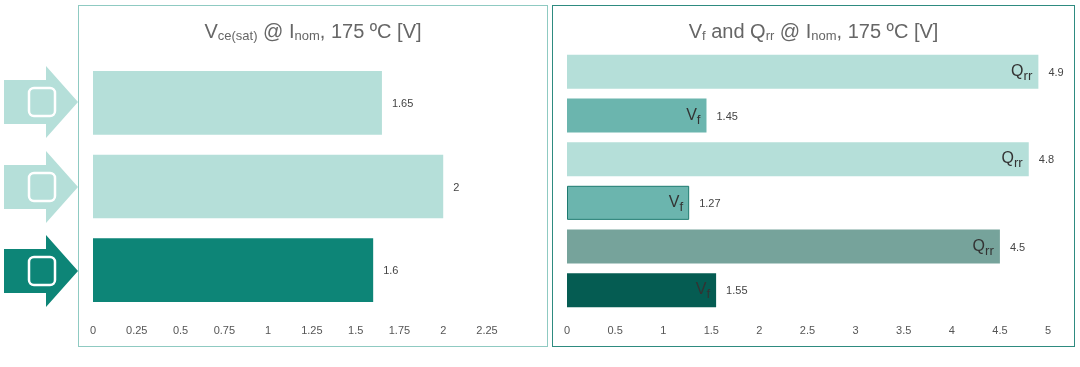  I want to click on data-label: 1.27, so click(710, 202).